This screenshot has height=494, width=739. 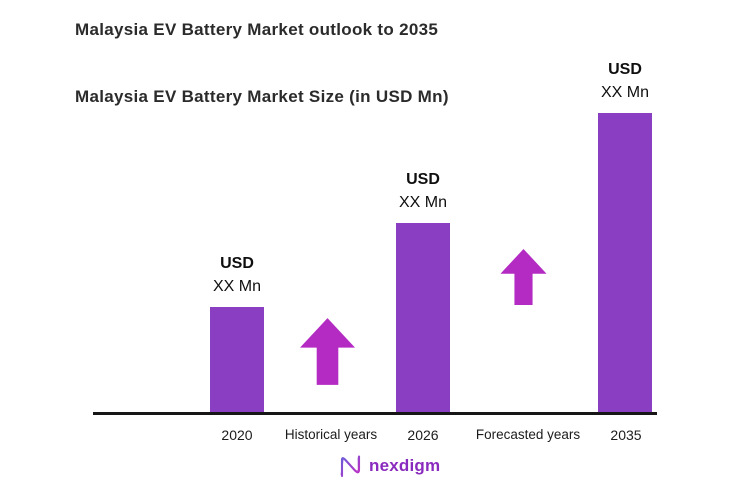 I want to click on bar-2035, so click(x=625, y=263).